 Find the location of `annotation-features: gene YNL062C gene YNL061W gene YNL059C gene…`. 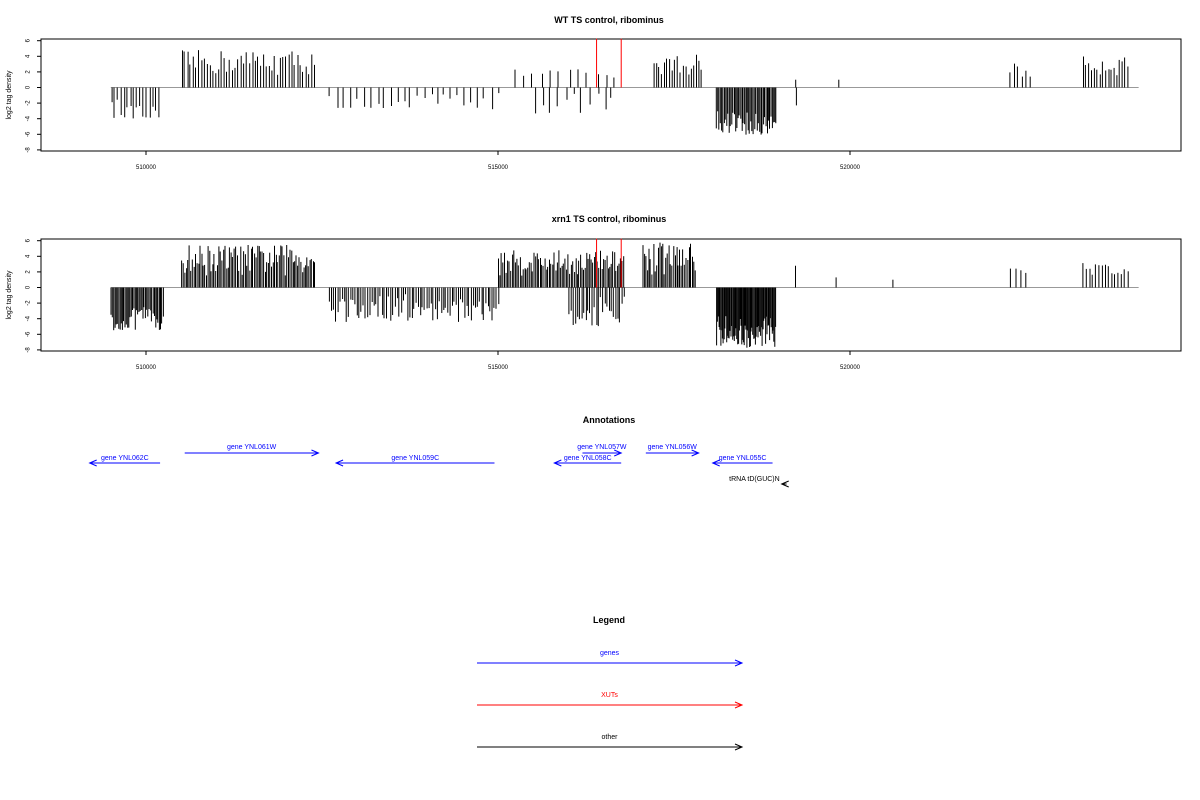

annotation-features: gene YNL062C gene YNL061W gene YNL059C gene… is located at coordinates (438, 466).